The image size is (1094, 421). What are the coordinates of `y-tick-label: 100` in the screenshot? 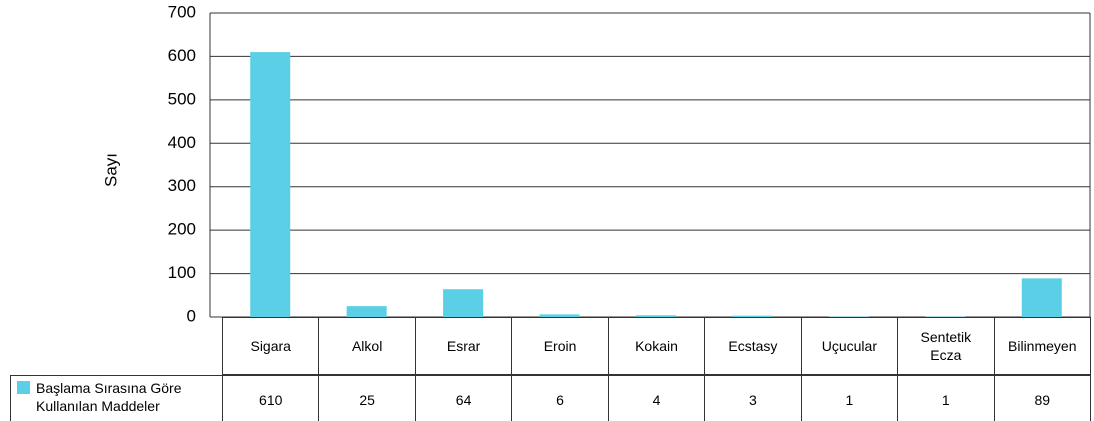 It's located at (182, 272).